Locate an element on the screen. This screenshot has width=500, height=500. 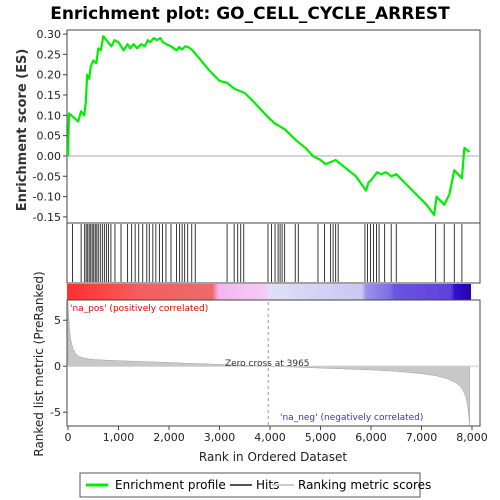
es-ytick-label: -0.05 is located at coordinates (47, 176).